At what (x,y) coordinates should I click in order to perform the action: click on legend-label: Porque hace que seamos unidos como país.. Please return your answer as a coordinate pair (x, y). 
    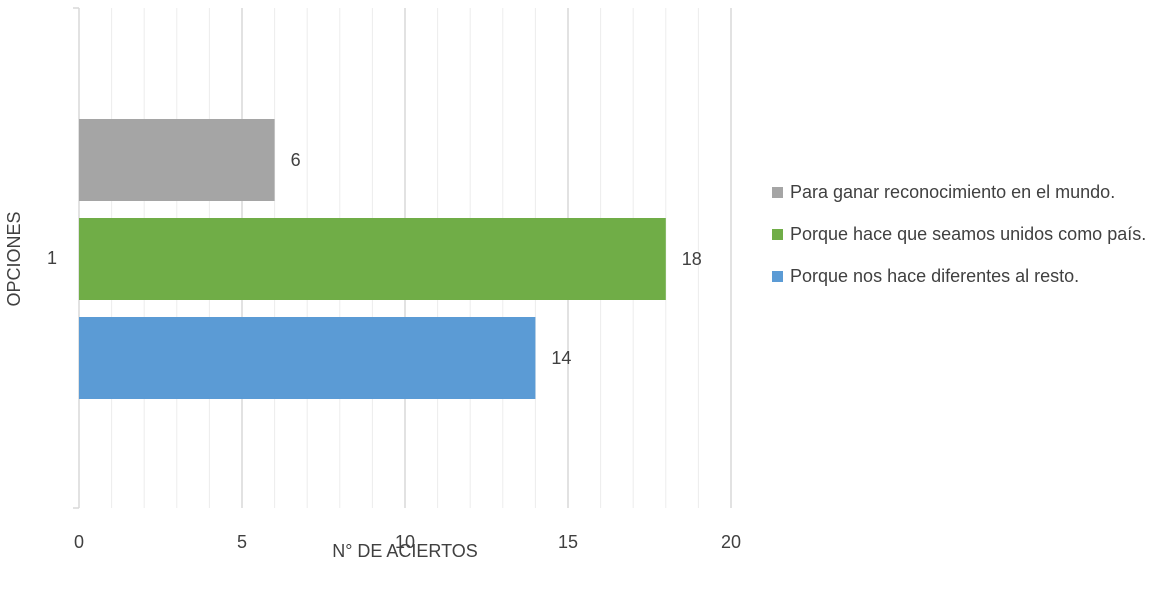
    Looking at the image, I should click on (968, 234).